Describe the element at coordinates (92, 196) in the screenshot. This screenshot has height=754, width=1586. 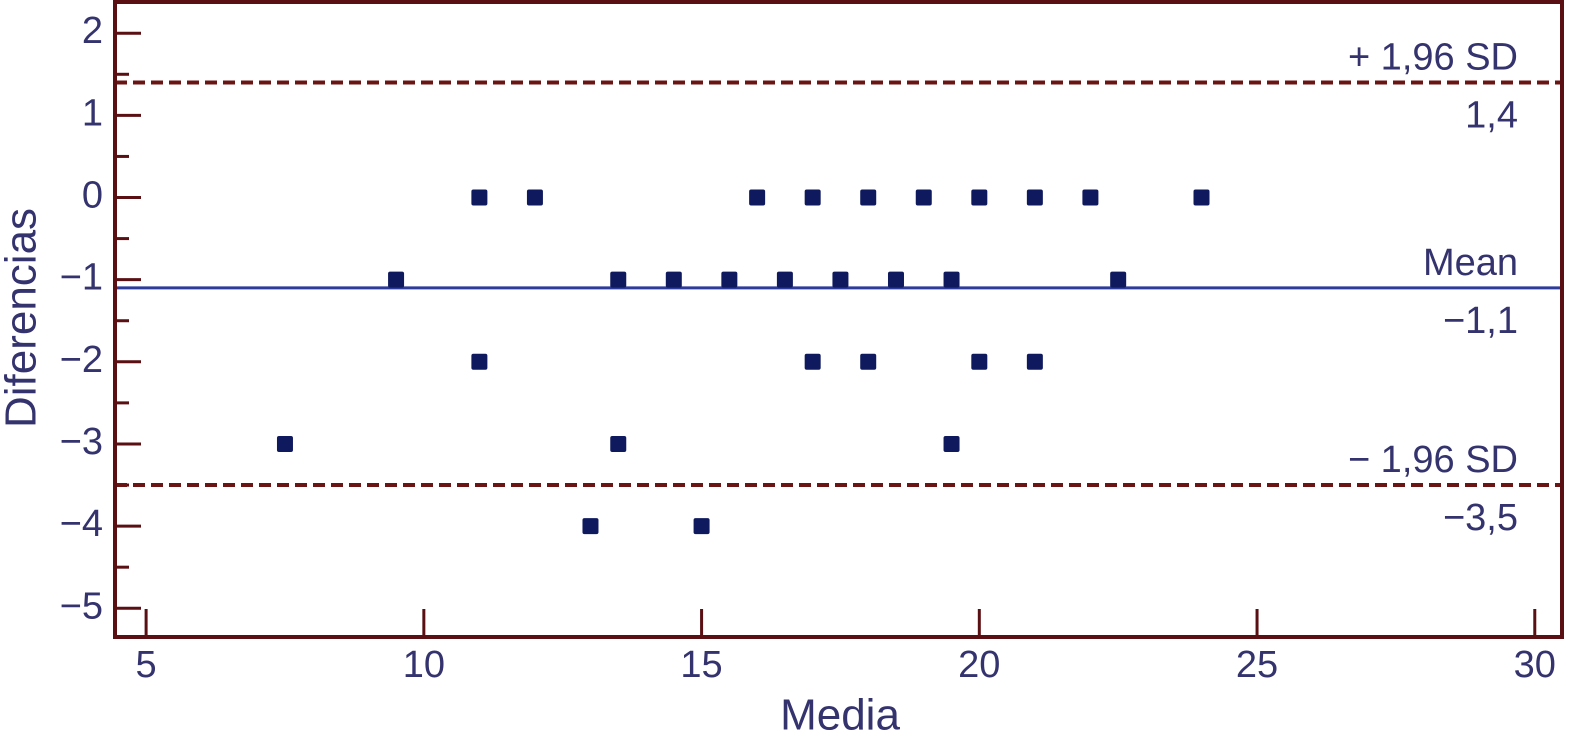
I see `y-tick-label: 0` at that location.